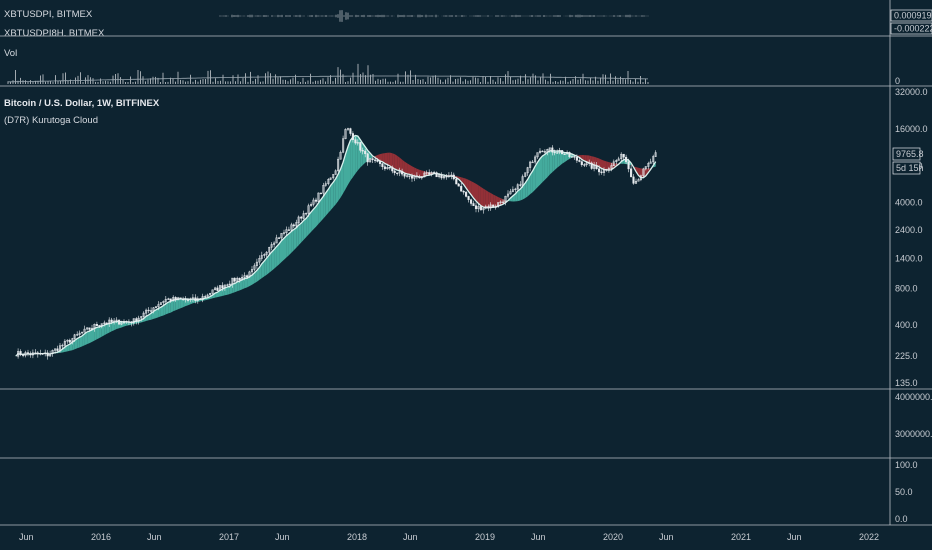 The image size is (932, 550). Describe the element at coordinates (282, 537) in the screenshot. I see `time-tick-label: Jun` at that location.